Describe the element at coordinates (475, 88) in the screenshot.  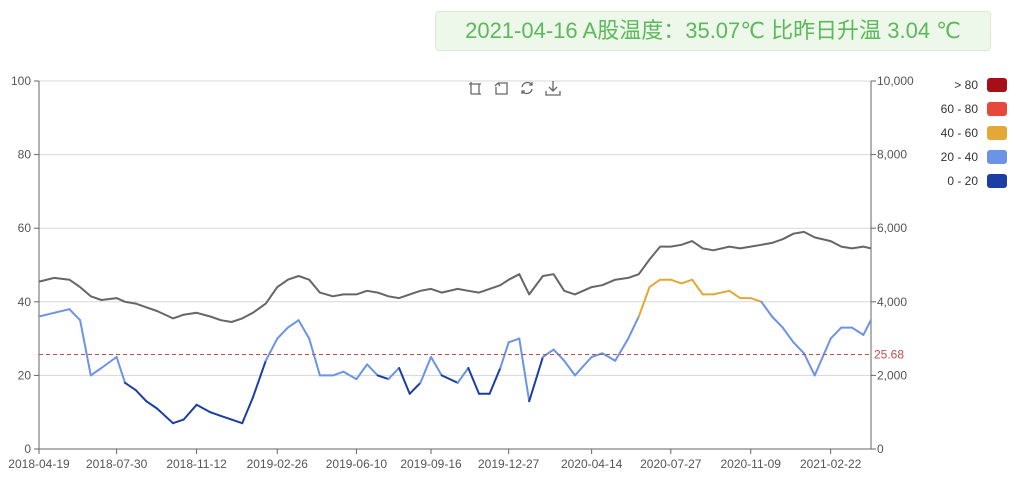
I see `zoom-icon` at that location.